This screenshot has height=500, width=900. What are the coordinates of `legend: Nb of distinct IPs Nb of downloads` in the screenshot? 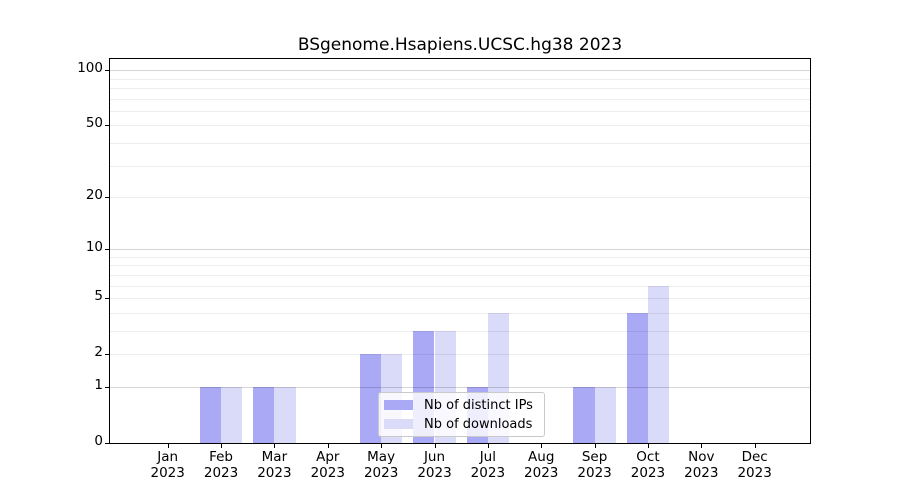 It's located at (461, 414).